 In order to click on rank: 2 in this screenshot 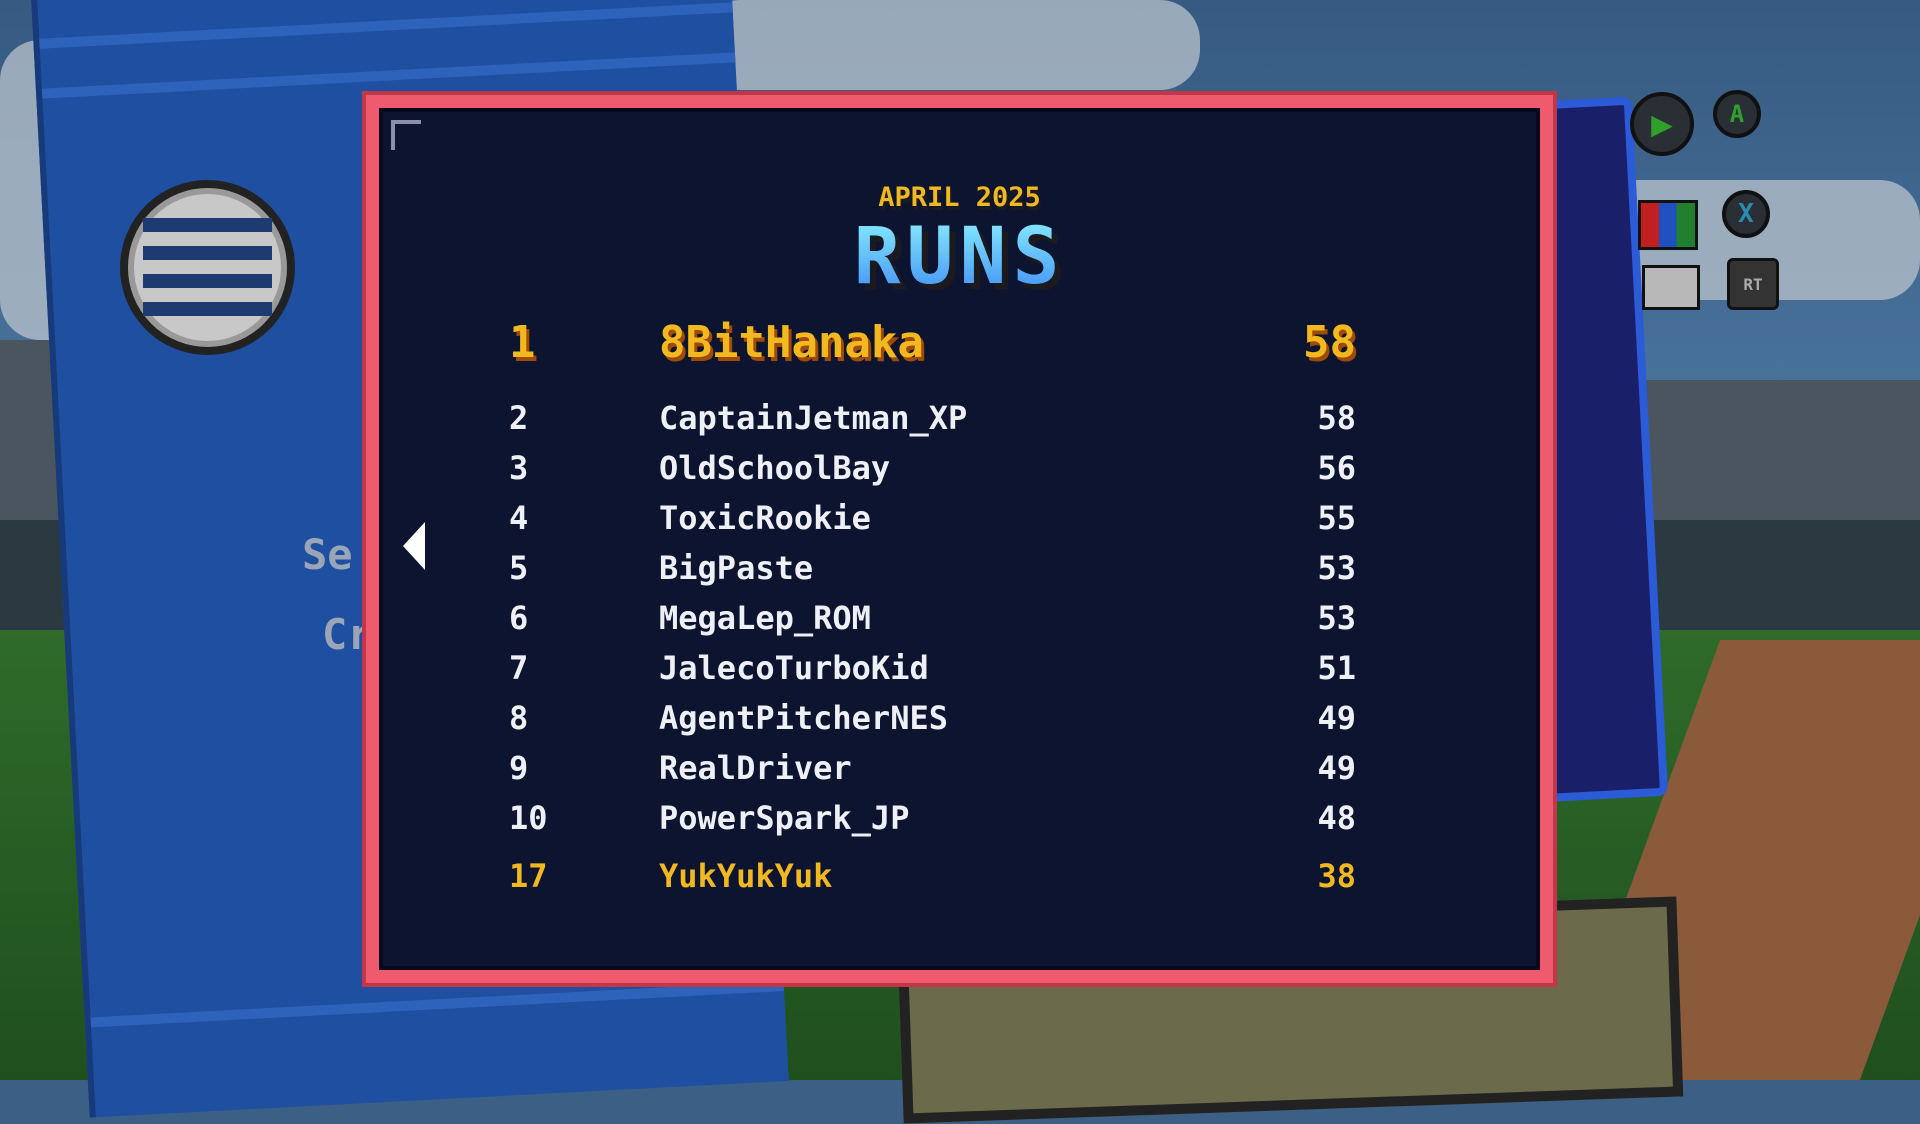, I will do `click(519, 418)`.